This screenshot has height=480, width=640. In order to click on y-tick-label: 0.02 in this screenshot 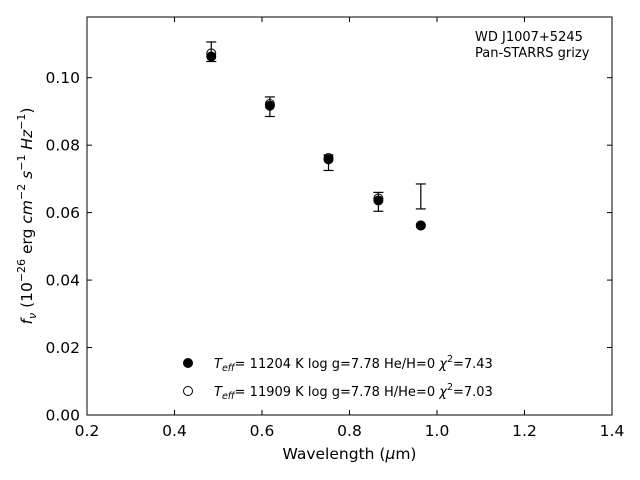, I will do `click(62, 348)`.